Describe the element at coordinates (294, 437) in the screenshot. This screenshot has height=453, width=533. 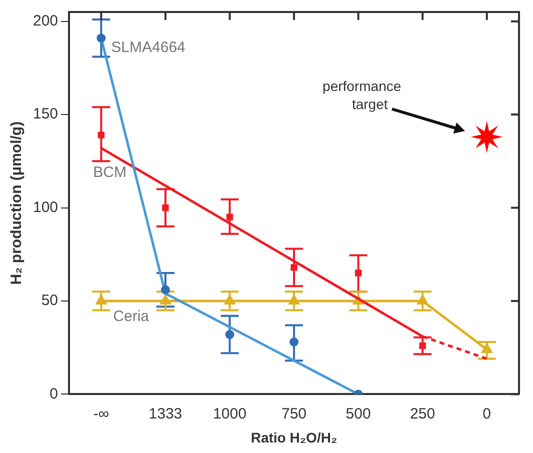
I see `x-axis-title: Ratio H₂O/H₂` at that location.